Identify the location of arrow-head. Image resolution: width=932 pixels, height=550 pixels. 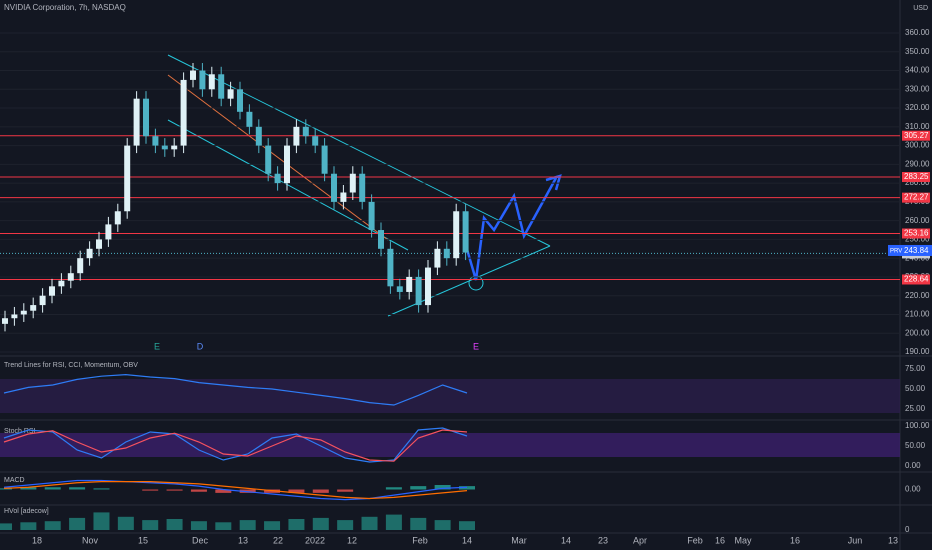
(553, 182).